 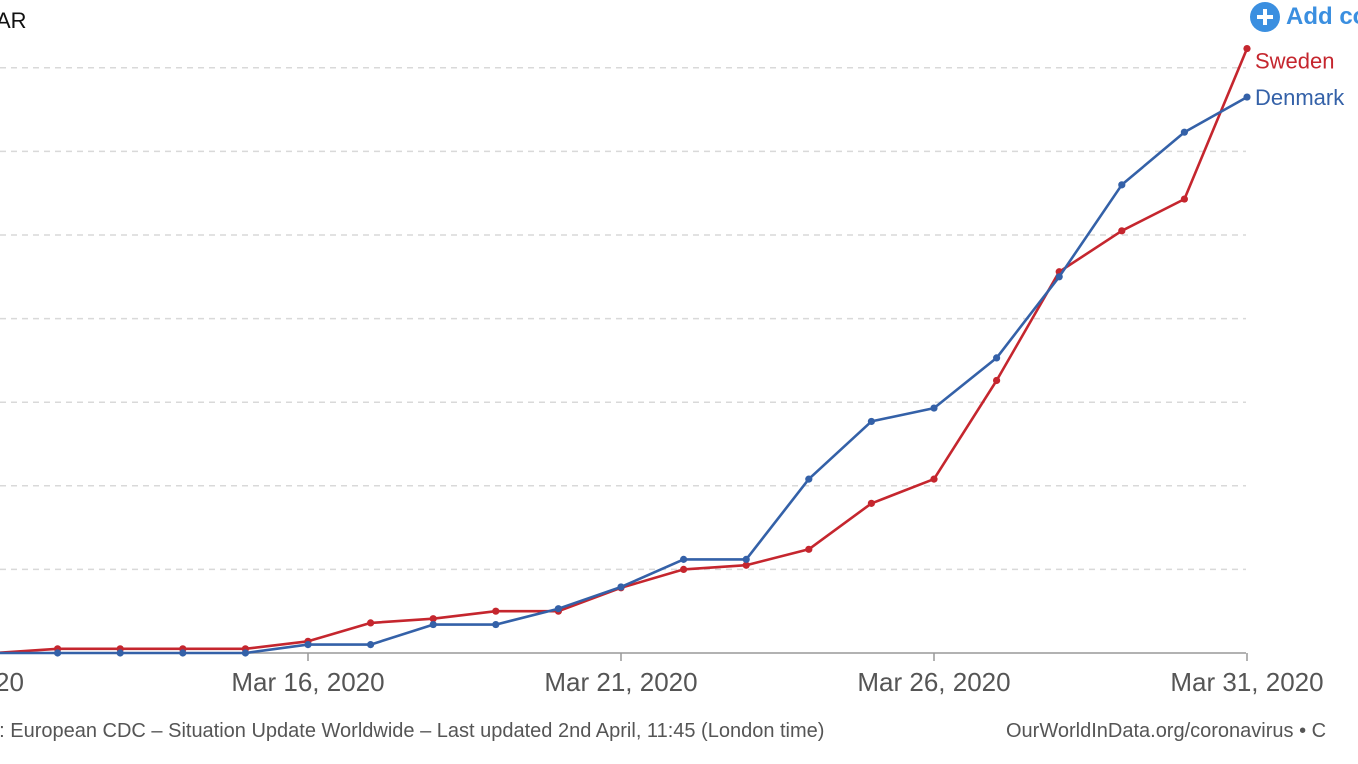 I want to click on x-tick-label: Mar 16, 2020, so click(x=307, y=682).